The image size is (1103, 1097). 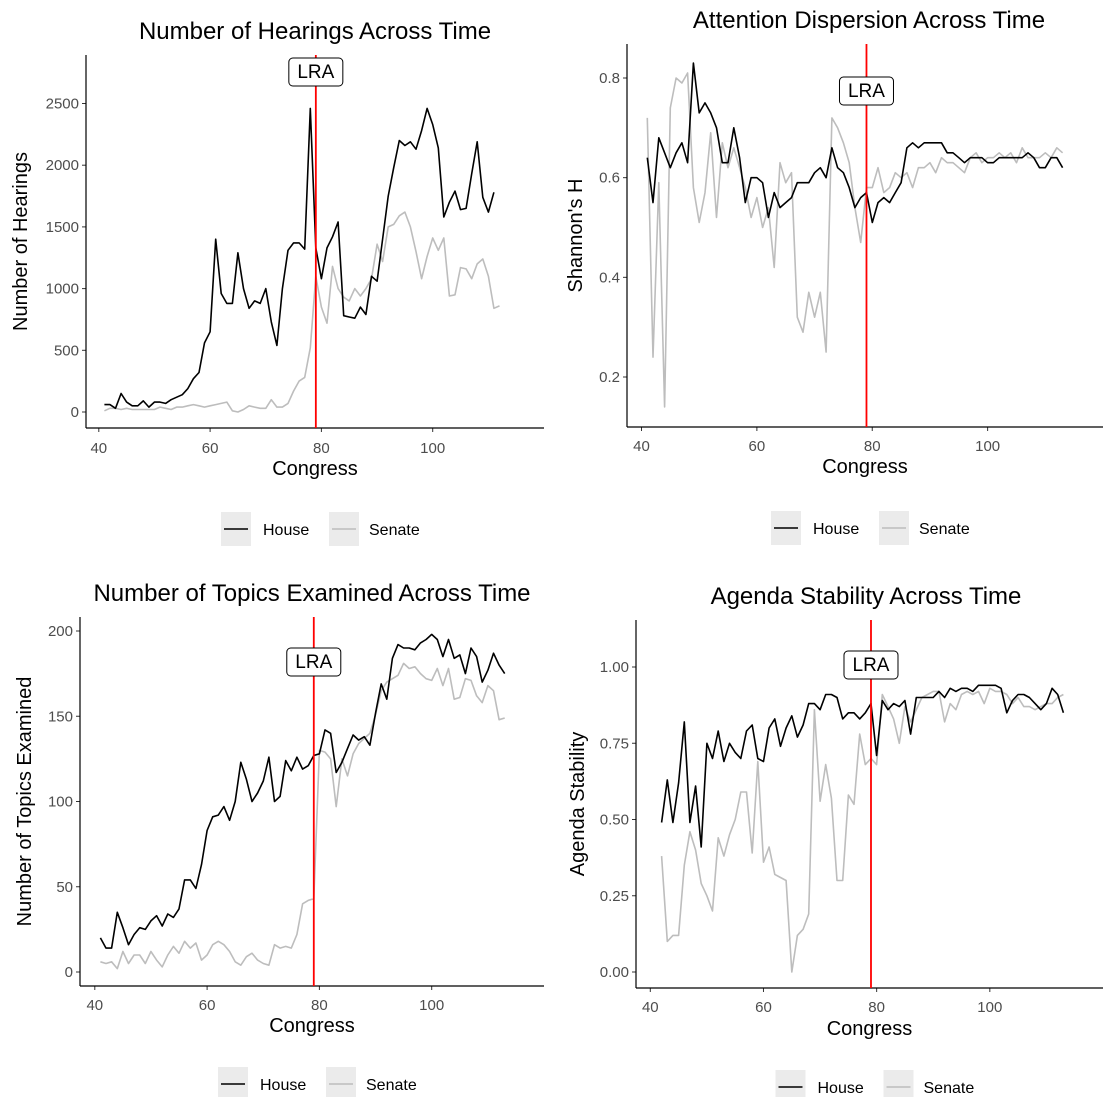 I want to click on y-tick-label: 0.6, so click(x=609, y=178).